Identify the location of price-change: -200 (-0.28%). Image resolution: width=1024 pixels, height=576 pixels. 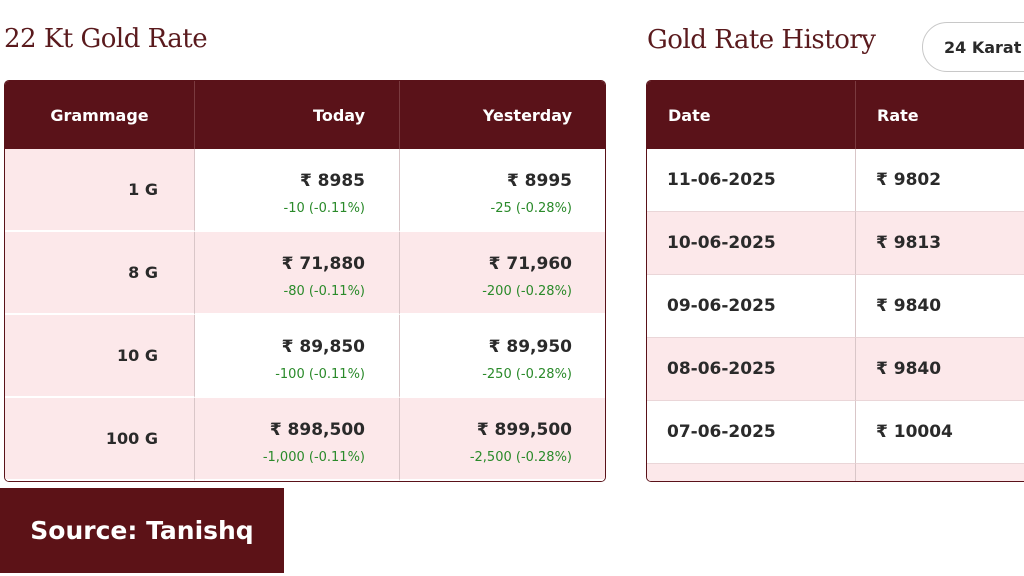
(527, 291).